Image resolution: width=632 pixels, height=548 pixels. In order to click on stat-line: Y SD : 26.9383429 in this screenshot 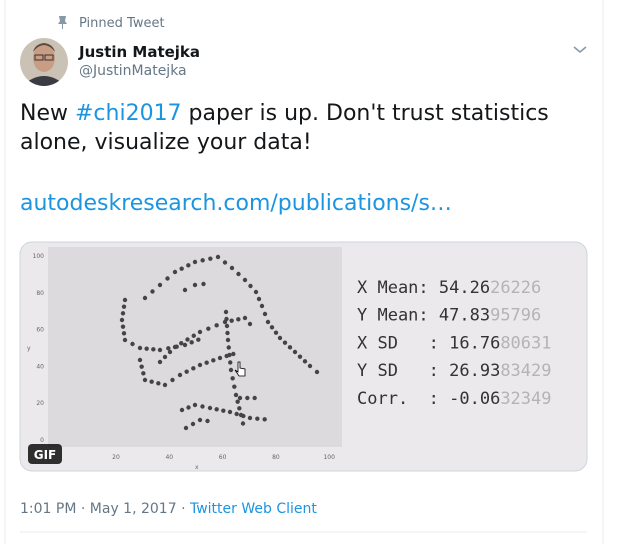, I will do `click(454, 371)`.